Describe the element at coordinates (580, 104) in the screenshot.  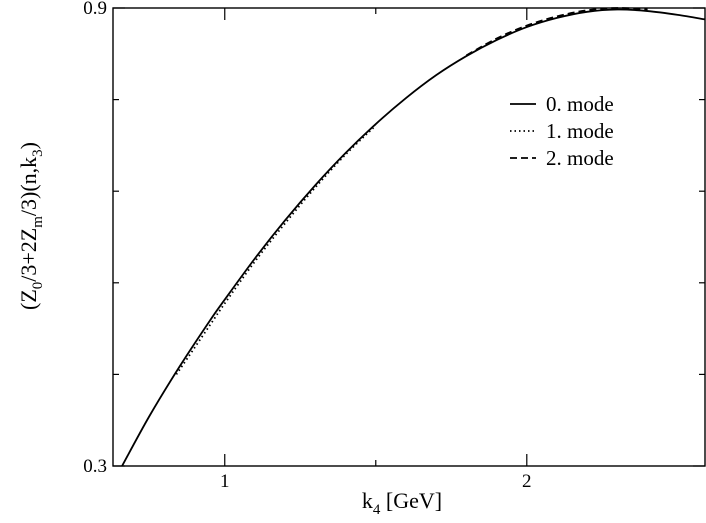
I see `legend-label-0: 0. mode` at that location.